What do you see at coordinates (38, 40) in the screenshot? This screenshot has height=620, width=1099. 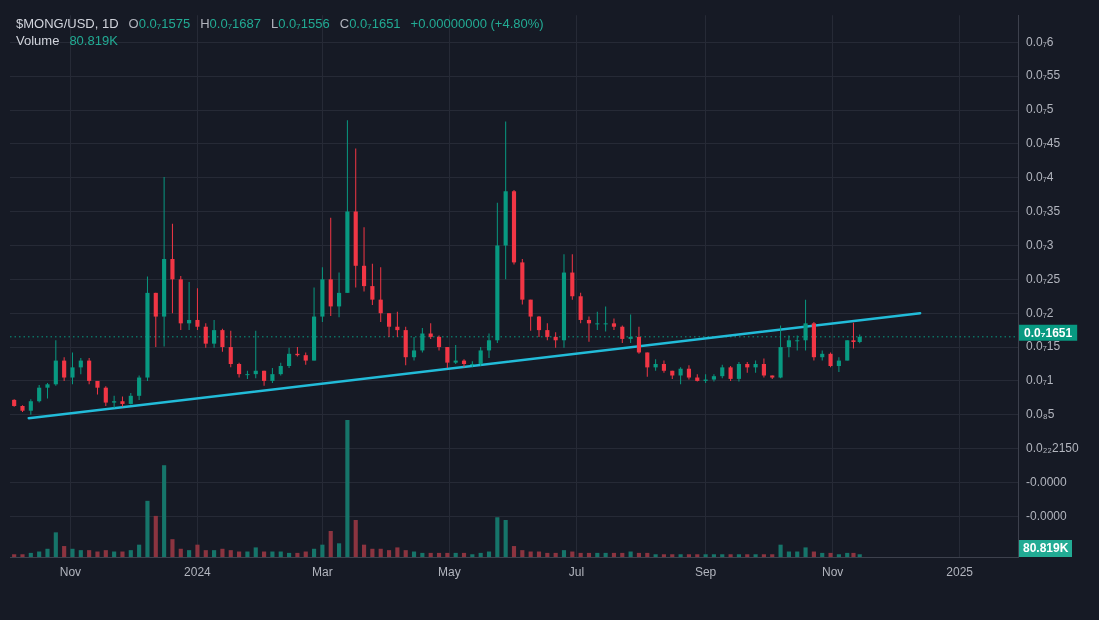 I see `chart-title: Volume` at bounding box center [38, 40].